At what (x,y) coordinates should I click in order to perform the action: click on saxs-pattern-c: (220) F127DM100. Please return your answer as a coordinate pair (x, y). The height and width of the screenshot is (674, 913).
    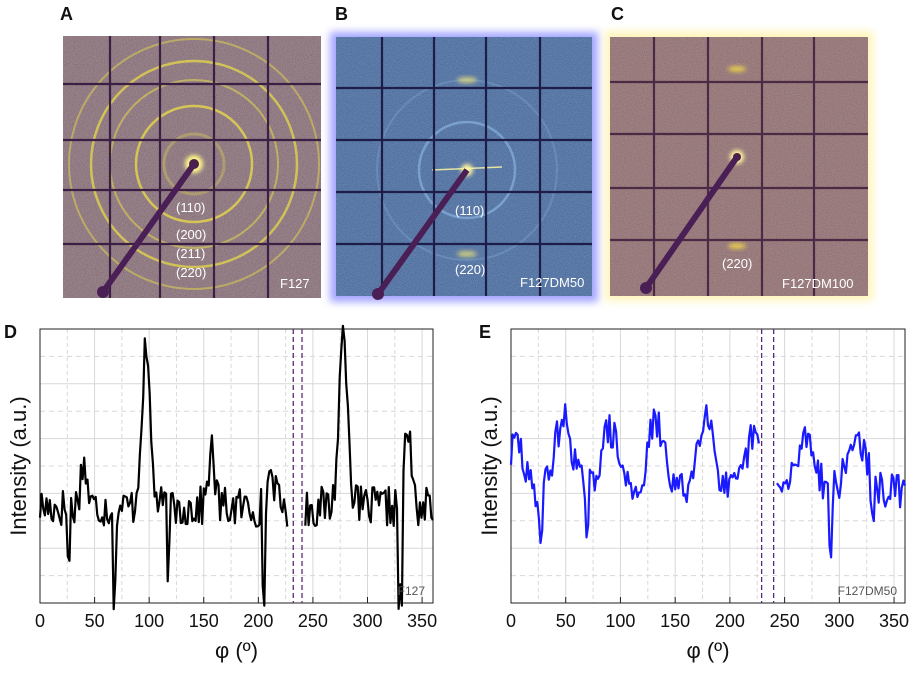
    Looking at the image, I should click on (739, 166).